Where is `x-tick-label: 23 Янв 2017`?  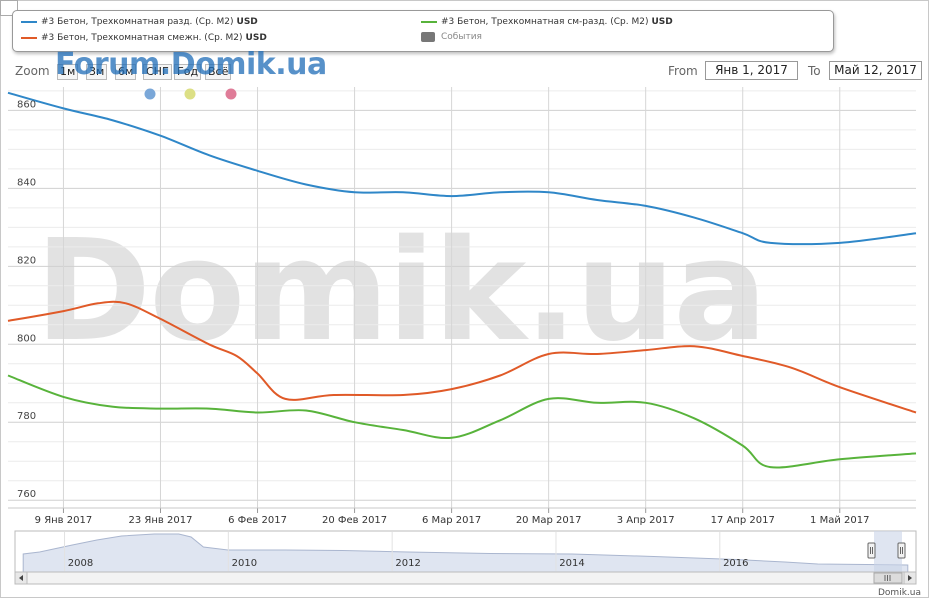 x-tick-label: 23 Янв 2017 is located at coordinates (161, 520).